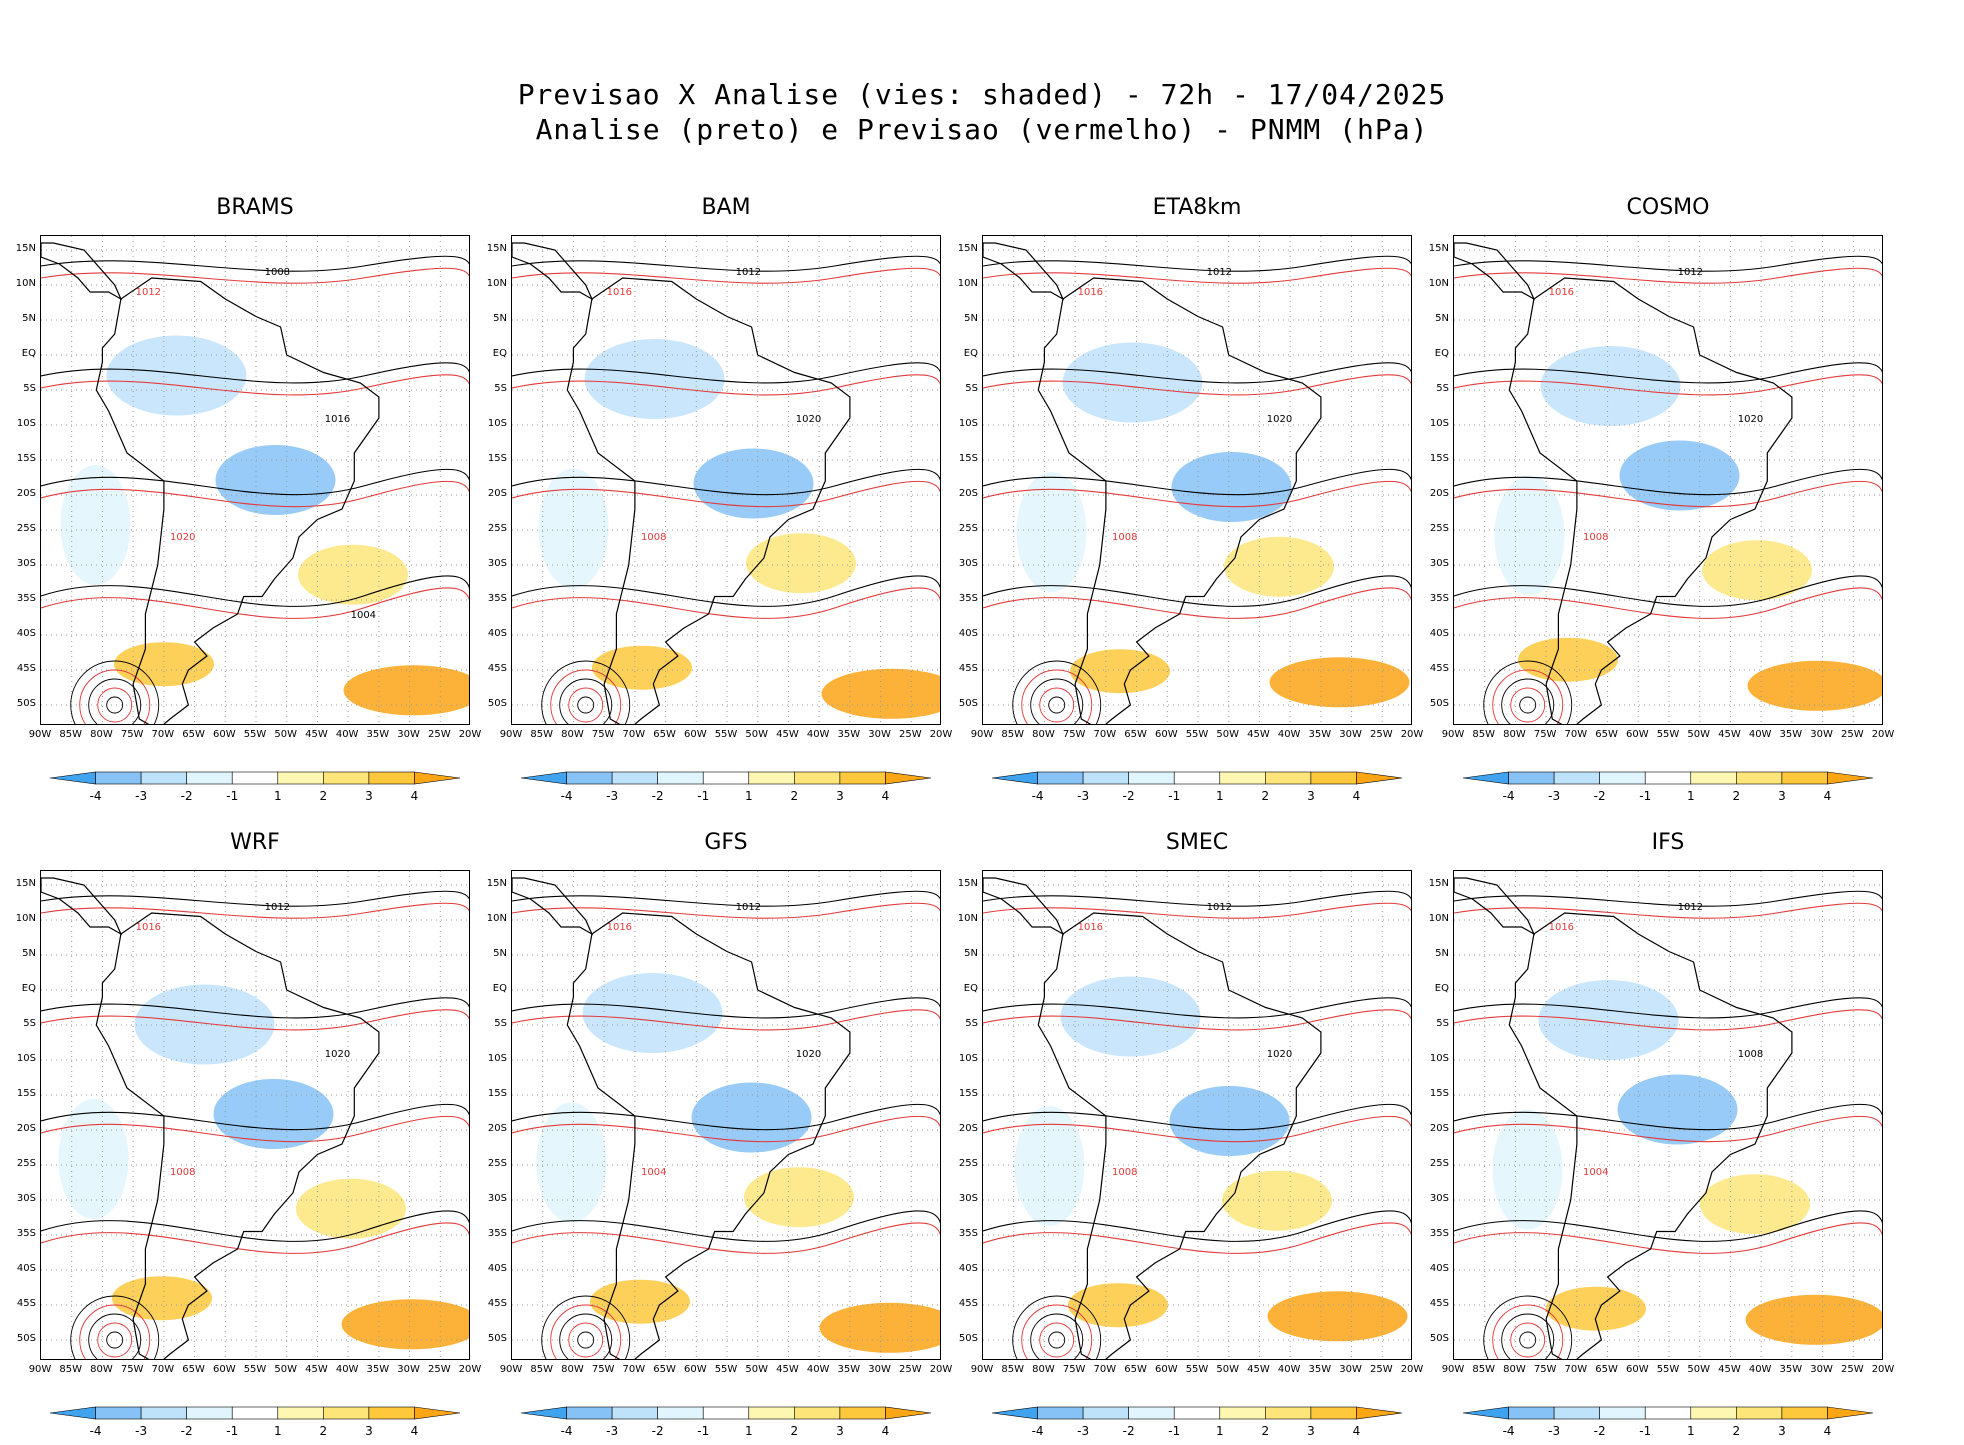 The height and width of the screenshot is (1445, 1964). What do you see at coordinates (726, 207) in the screenshot?
I see `panel-title: BAM` at bounding box center [726, 207].